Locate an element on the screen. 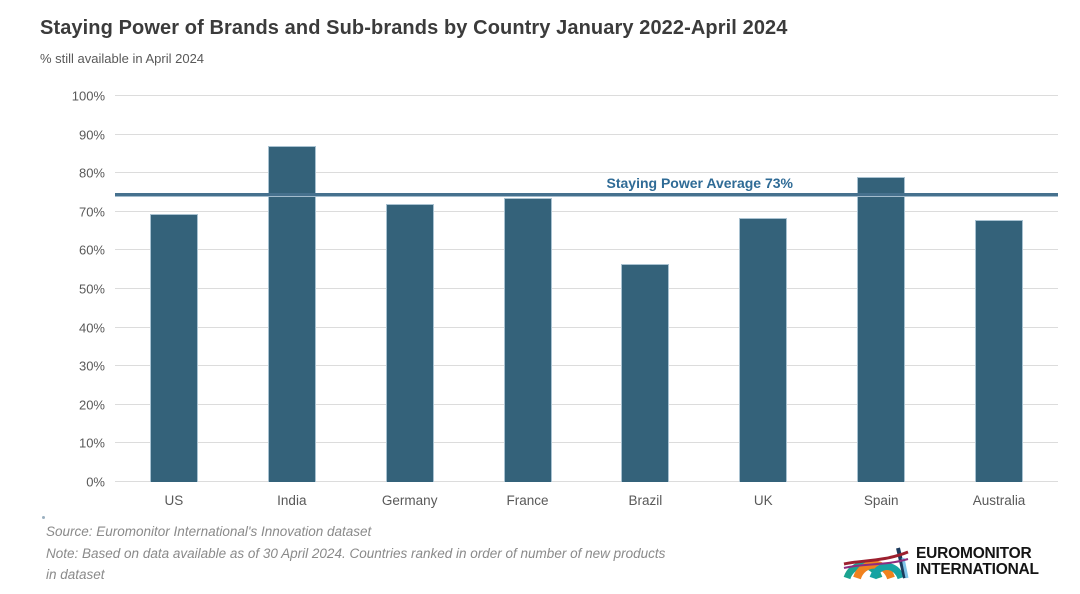  note-text-line-2: in dataset is located at coordinates (75, 574).